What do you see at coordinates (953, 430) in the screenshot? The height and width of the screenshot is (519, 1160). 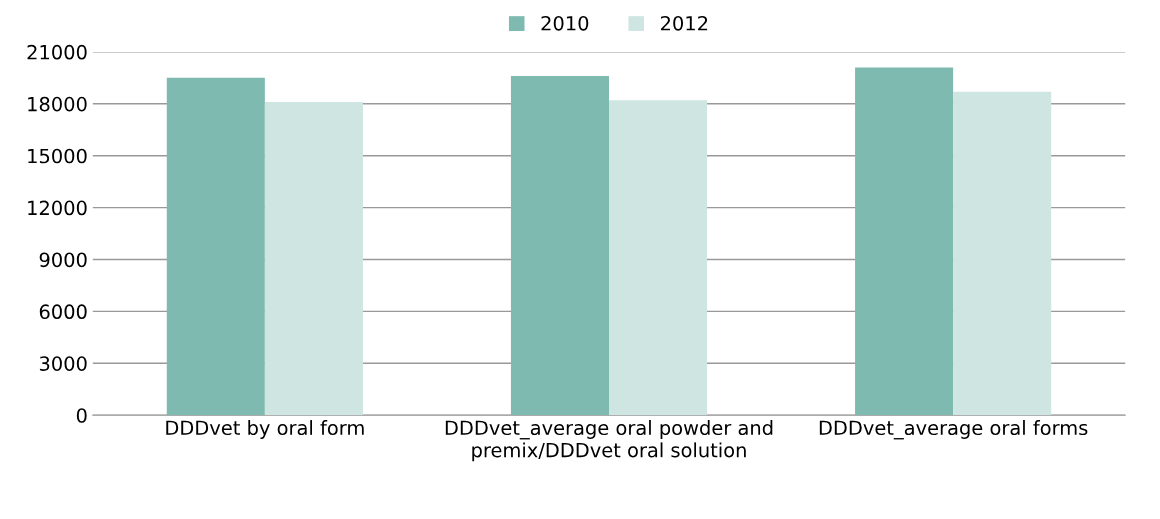 I see `x-tick-label: DDDvet_average oral forms` at bounding box center [953, 430].